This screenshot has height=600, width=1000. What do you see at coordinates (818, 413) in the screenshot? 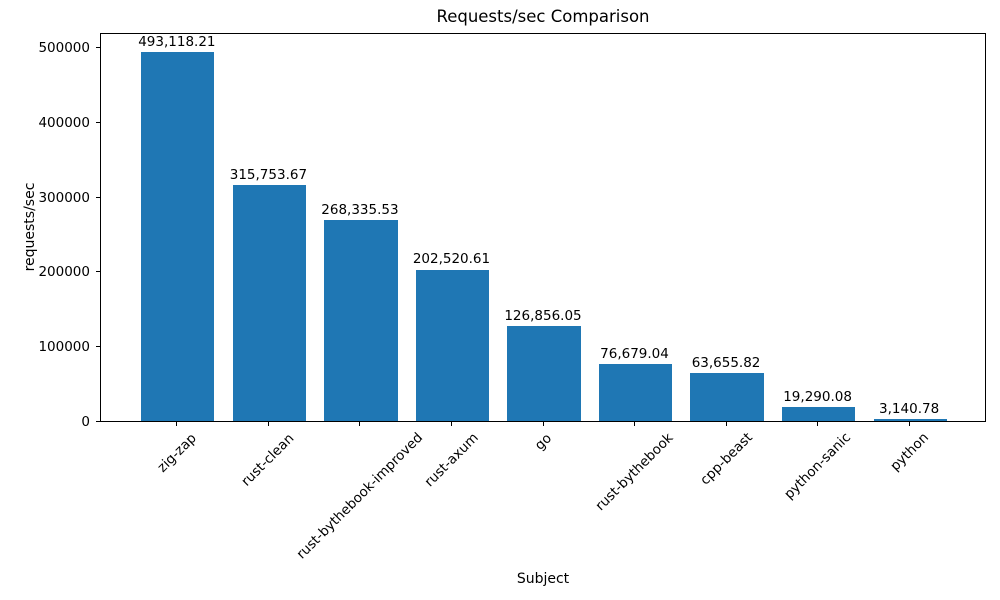
I see `bar-python-sanic` at bounding box center [818, 413].